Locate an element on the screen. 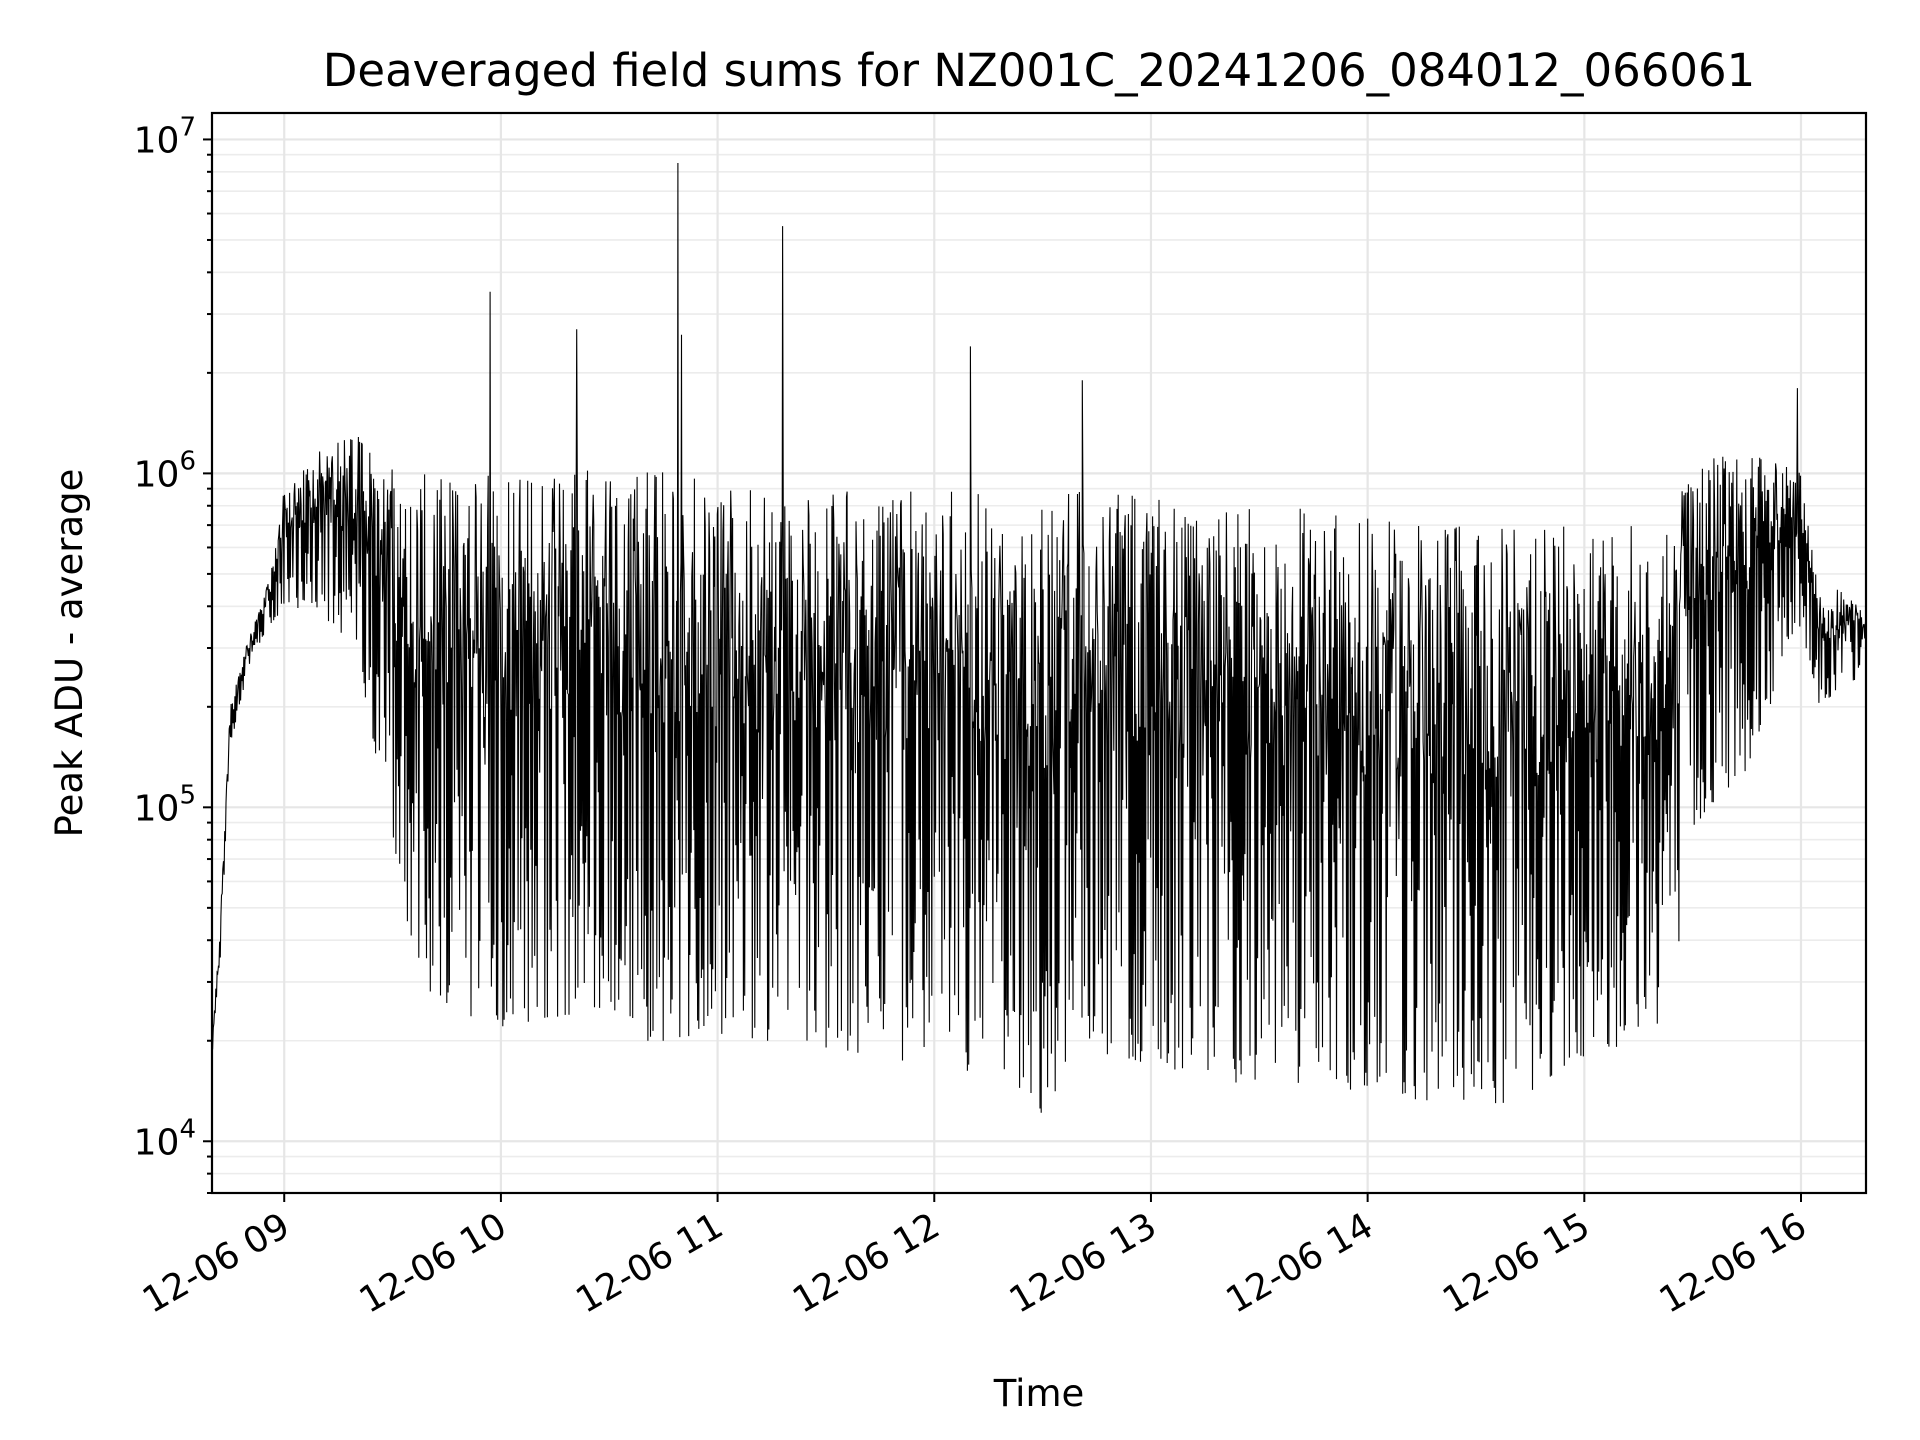  y-tick-label: 10⁵ is located at coordinates (165, 804).